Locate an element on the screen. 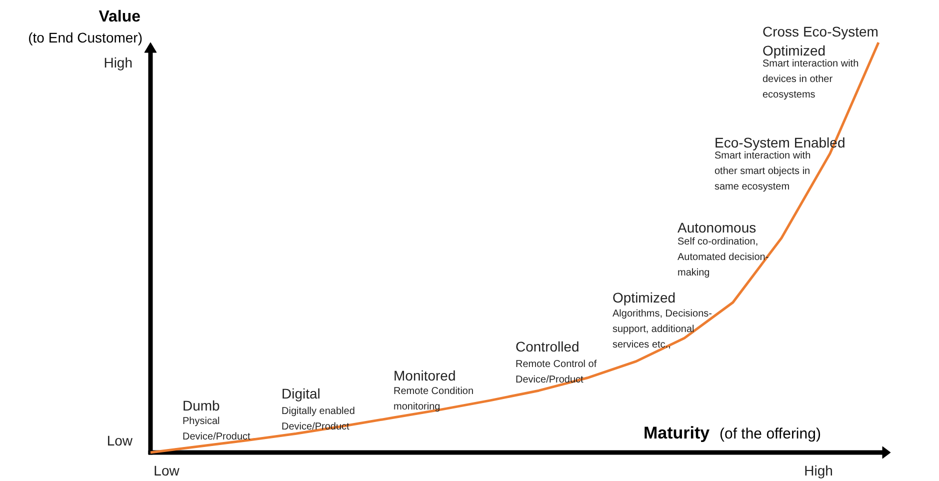  annotation: Smart interaction with other smart objects in same ecosystem is located at coordinates (762, 171).